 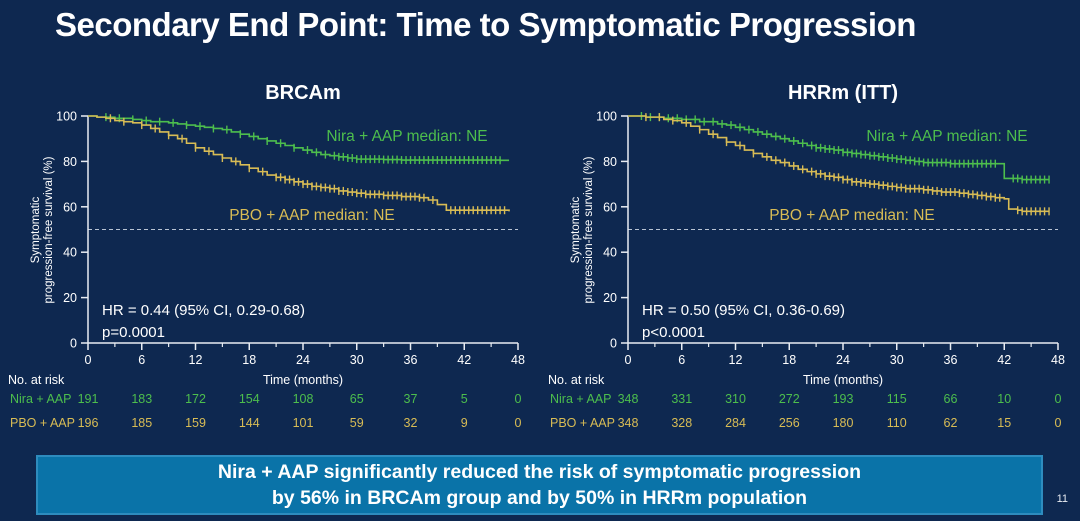 What do you see at coordinates (464, 423) in the screenshot?
I see `at-risk-value: 9` at bounding box center [464, 423].